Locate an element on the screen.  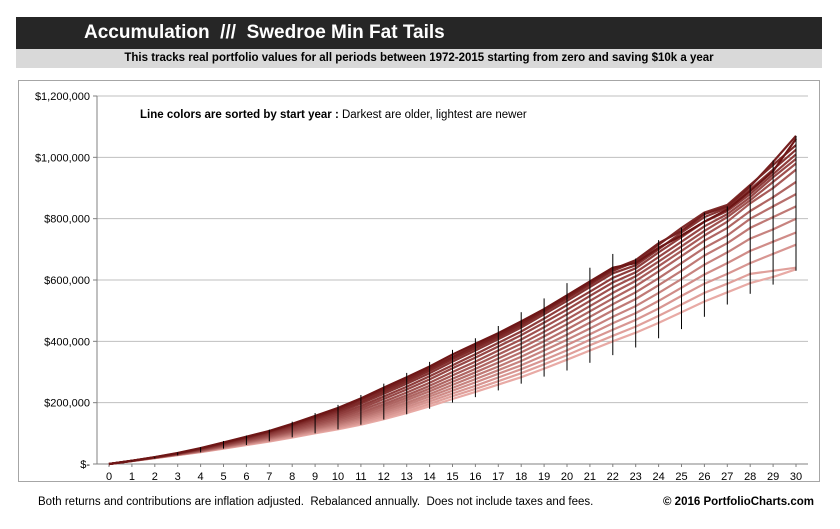
x-tick-label: 26 is located at coordinates (704, 477).